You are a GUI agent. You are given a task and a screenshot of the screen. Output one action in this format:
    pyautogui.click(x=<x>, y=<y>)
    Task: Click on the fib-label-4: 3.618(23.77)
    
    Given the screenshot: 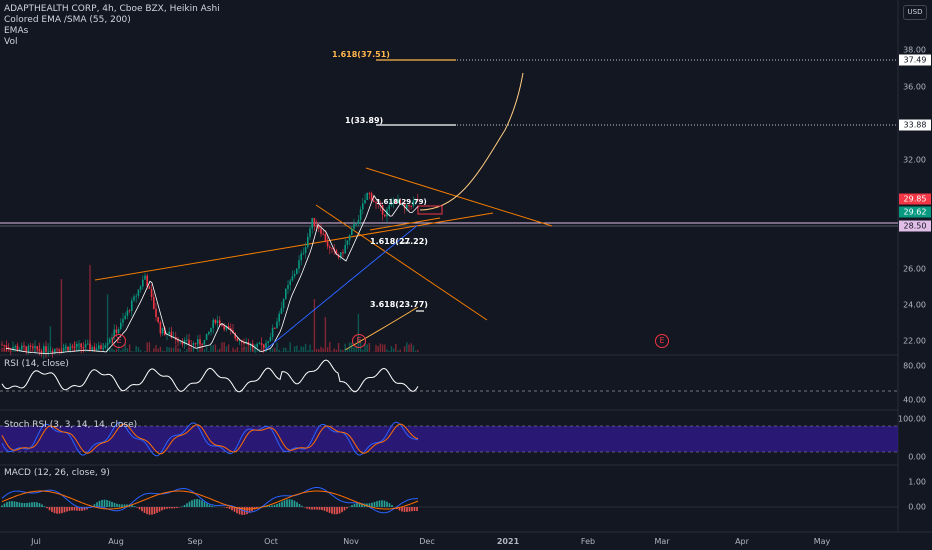 What is the action you would take?
    pyautogui.click(x=399, y=304)
    